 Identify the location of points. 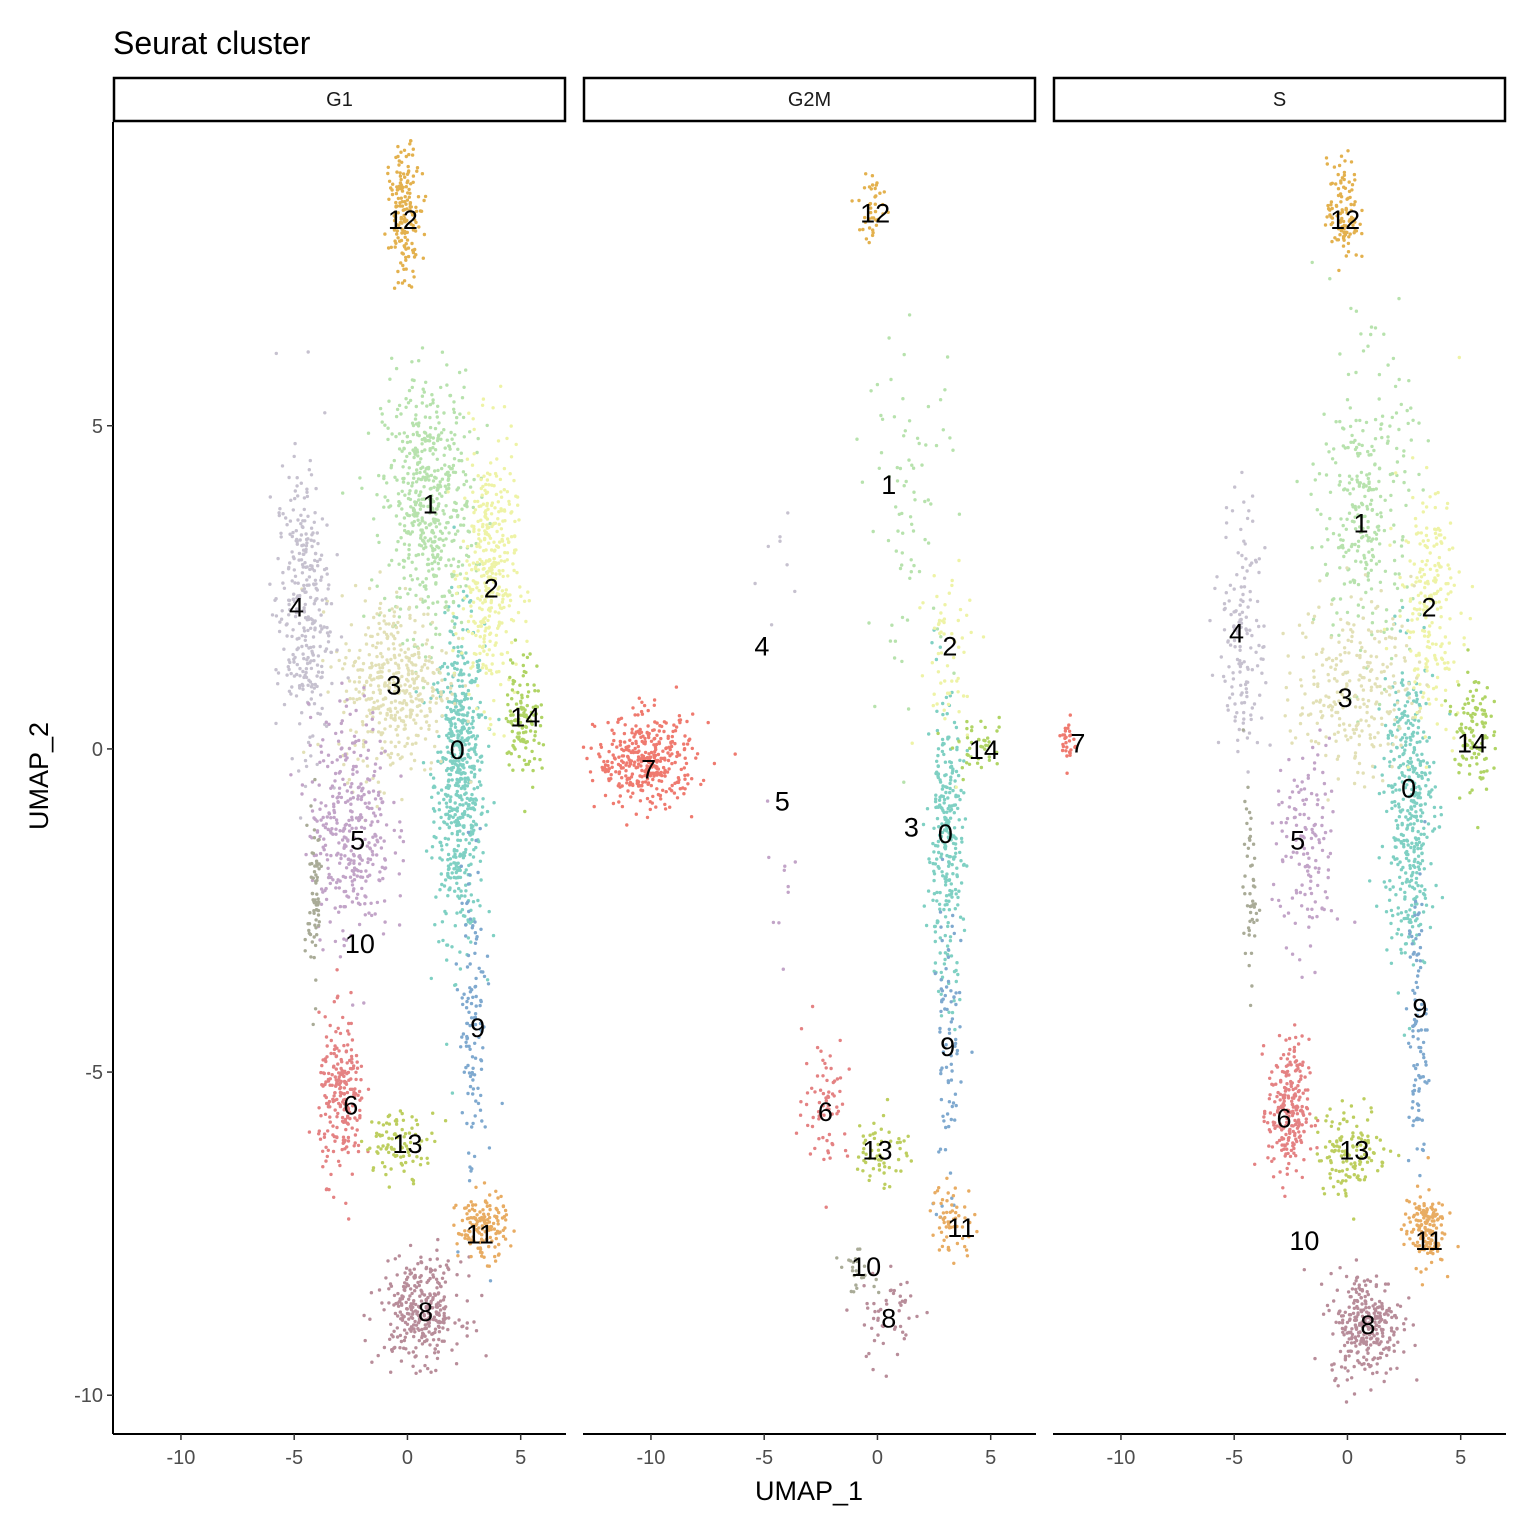
(407, 757).